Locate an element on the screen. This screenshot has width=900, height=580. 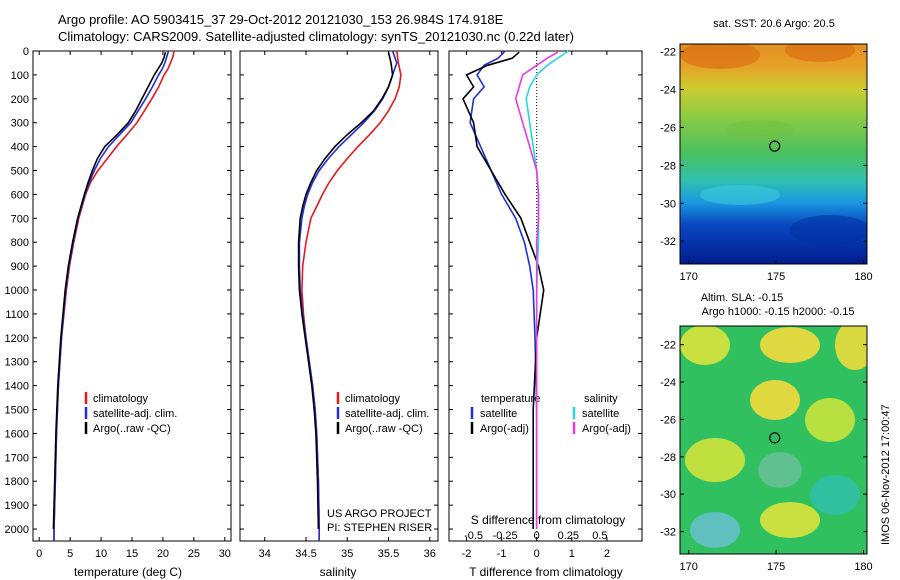
depth-tick-label: 700 is located at coordinates (20, 219).